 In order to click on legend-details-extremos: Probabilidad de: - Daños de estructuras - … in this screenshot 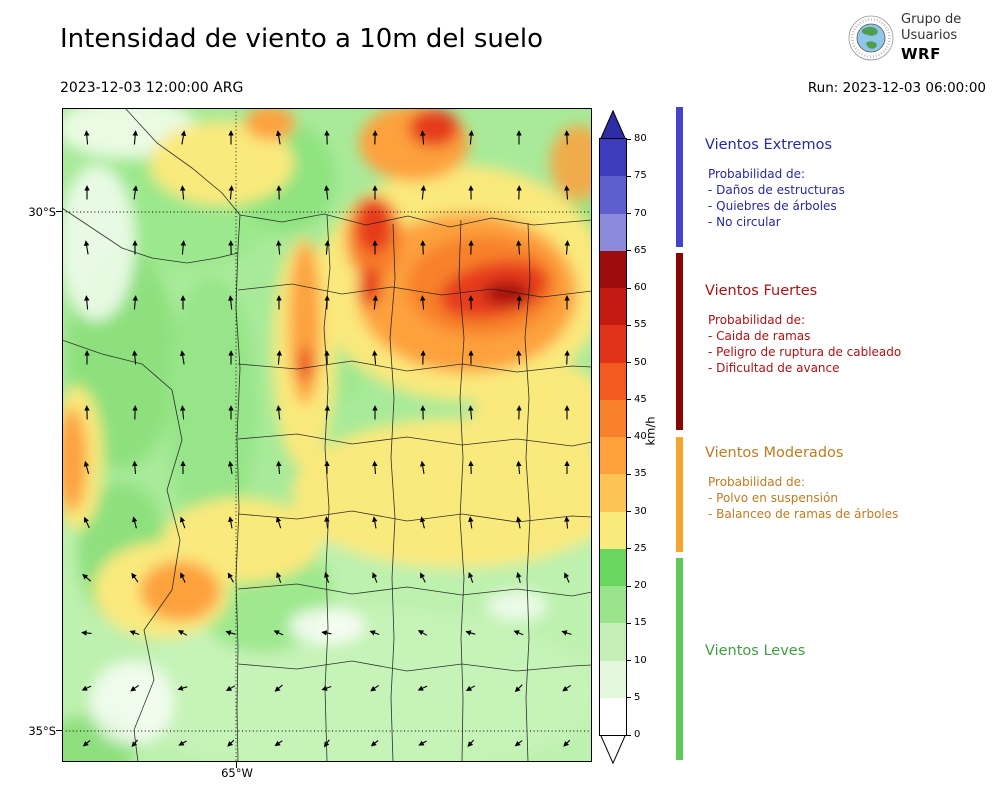, I will do `click(851, 198)`.